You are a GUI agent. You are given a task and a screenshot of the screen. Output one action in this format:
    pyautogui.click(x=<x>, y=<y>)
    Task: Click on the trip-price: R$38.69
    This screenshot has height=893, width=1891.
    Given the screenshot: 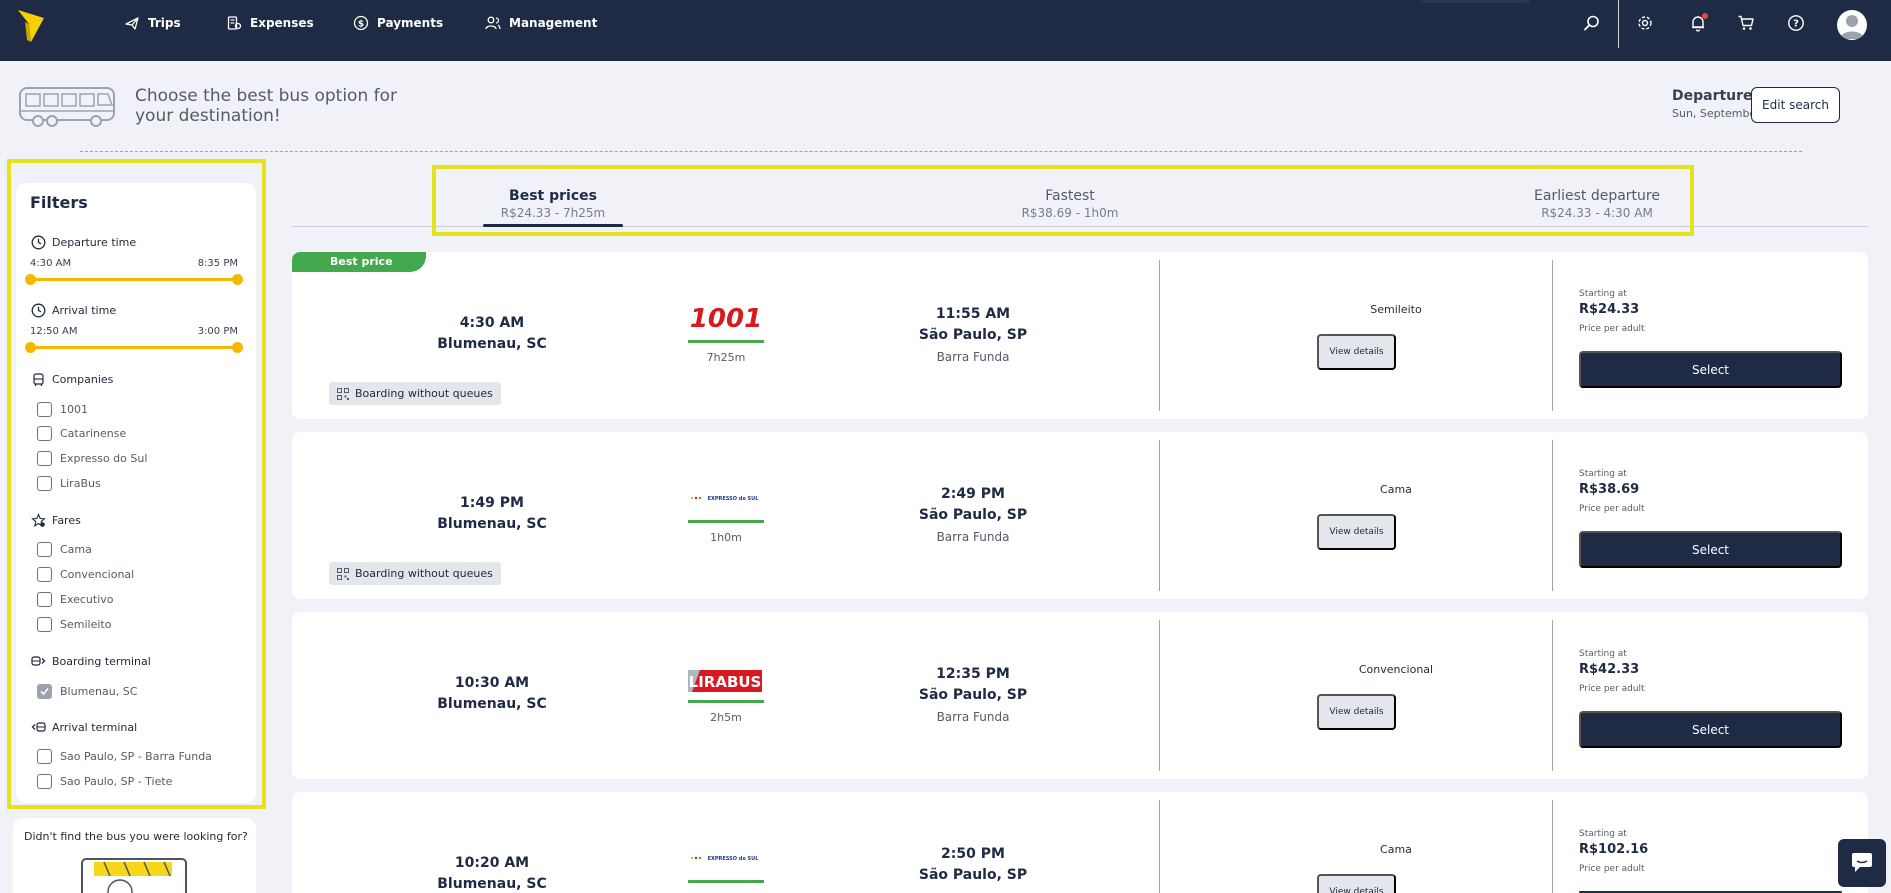 What is the action you would take?
    pyautogui.click(x=1609, y=489)
    